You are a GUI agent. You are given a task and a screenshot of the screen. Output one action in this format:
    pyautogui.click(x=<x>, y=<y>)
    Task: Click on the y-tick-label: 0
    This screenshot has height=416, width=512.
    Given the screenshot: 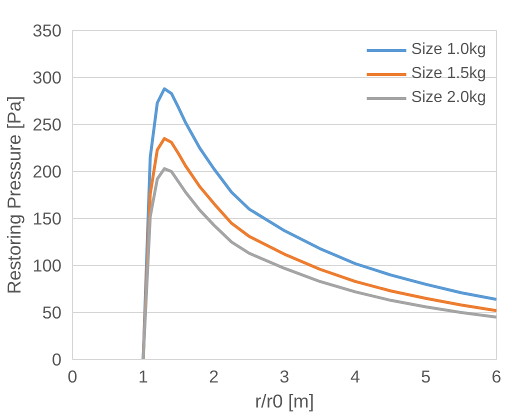 What is the action you would take?
    pyautogui.click(x=57, y=360)
    